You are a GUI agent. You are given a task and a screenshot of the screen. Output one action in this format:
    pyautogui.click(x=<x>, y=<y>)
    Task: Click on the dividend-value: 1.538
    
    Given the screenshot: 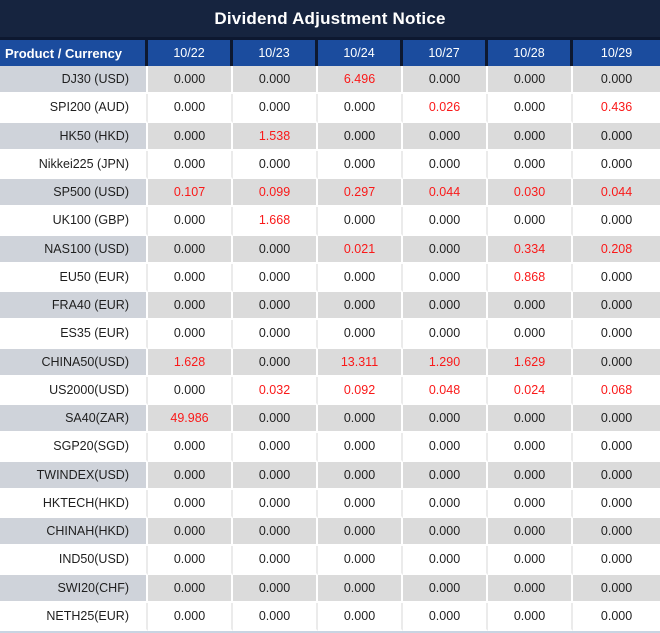 What is the action you would take?
    pyautogui.click(x=275, y=136)
    